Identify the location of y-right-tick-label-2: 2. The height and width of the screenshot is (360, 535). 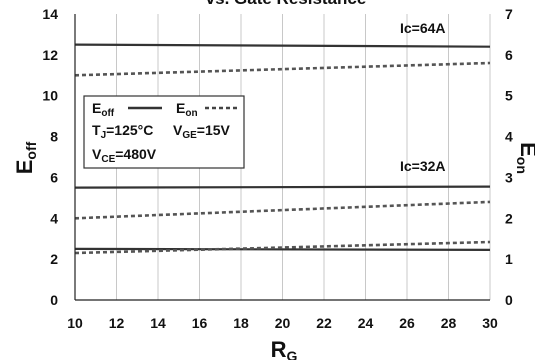
(509, 218).